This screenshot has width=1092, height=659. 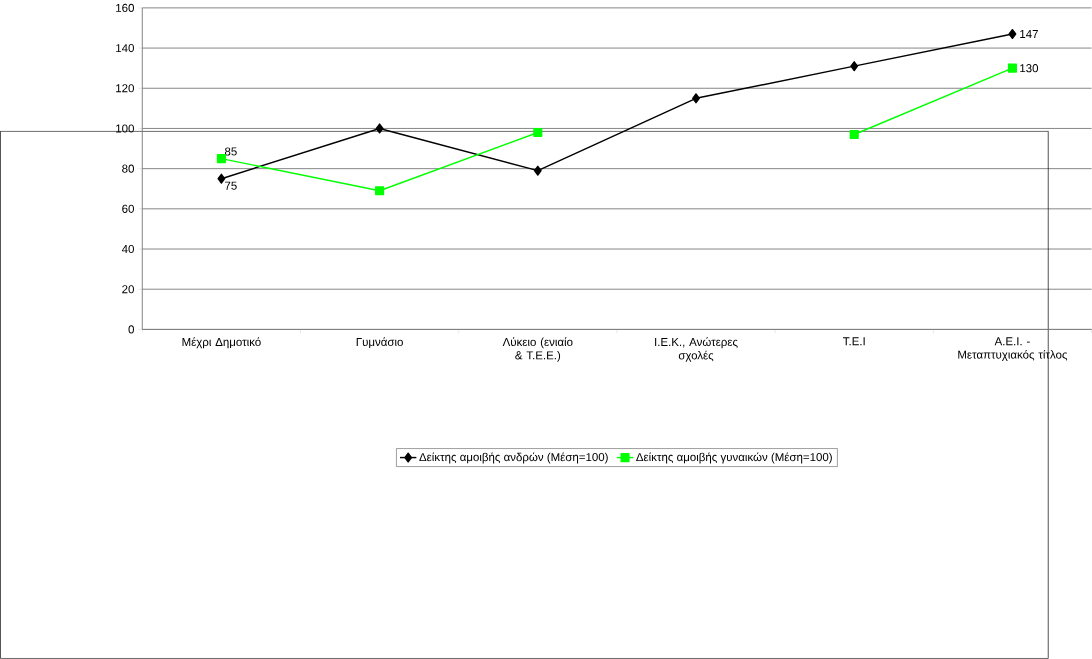 I want to click on y-tick-label: 80, so click(x=128, y=168).